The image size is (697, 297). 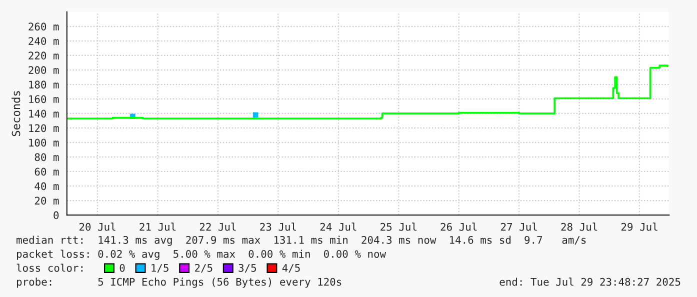 What do you see at coordinates (218, 226) in the screenshot?
I see `x-tick-label: 22 Jul` at bounding box center [218, 226].